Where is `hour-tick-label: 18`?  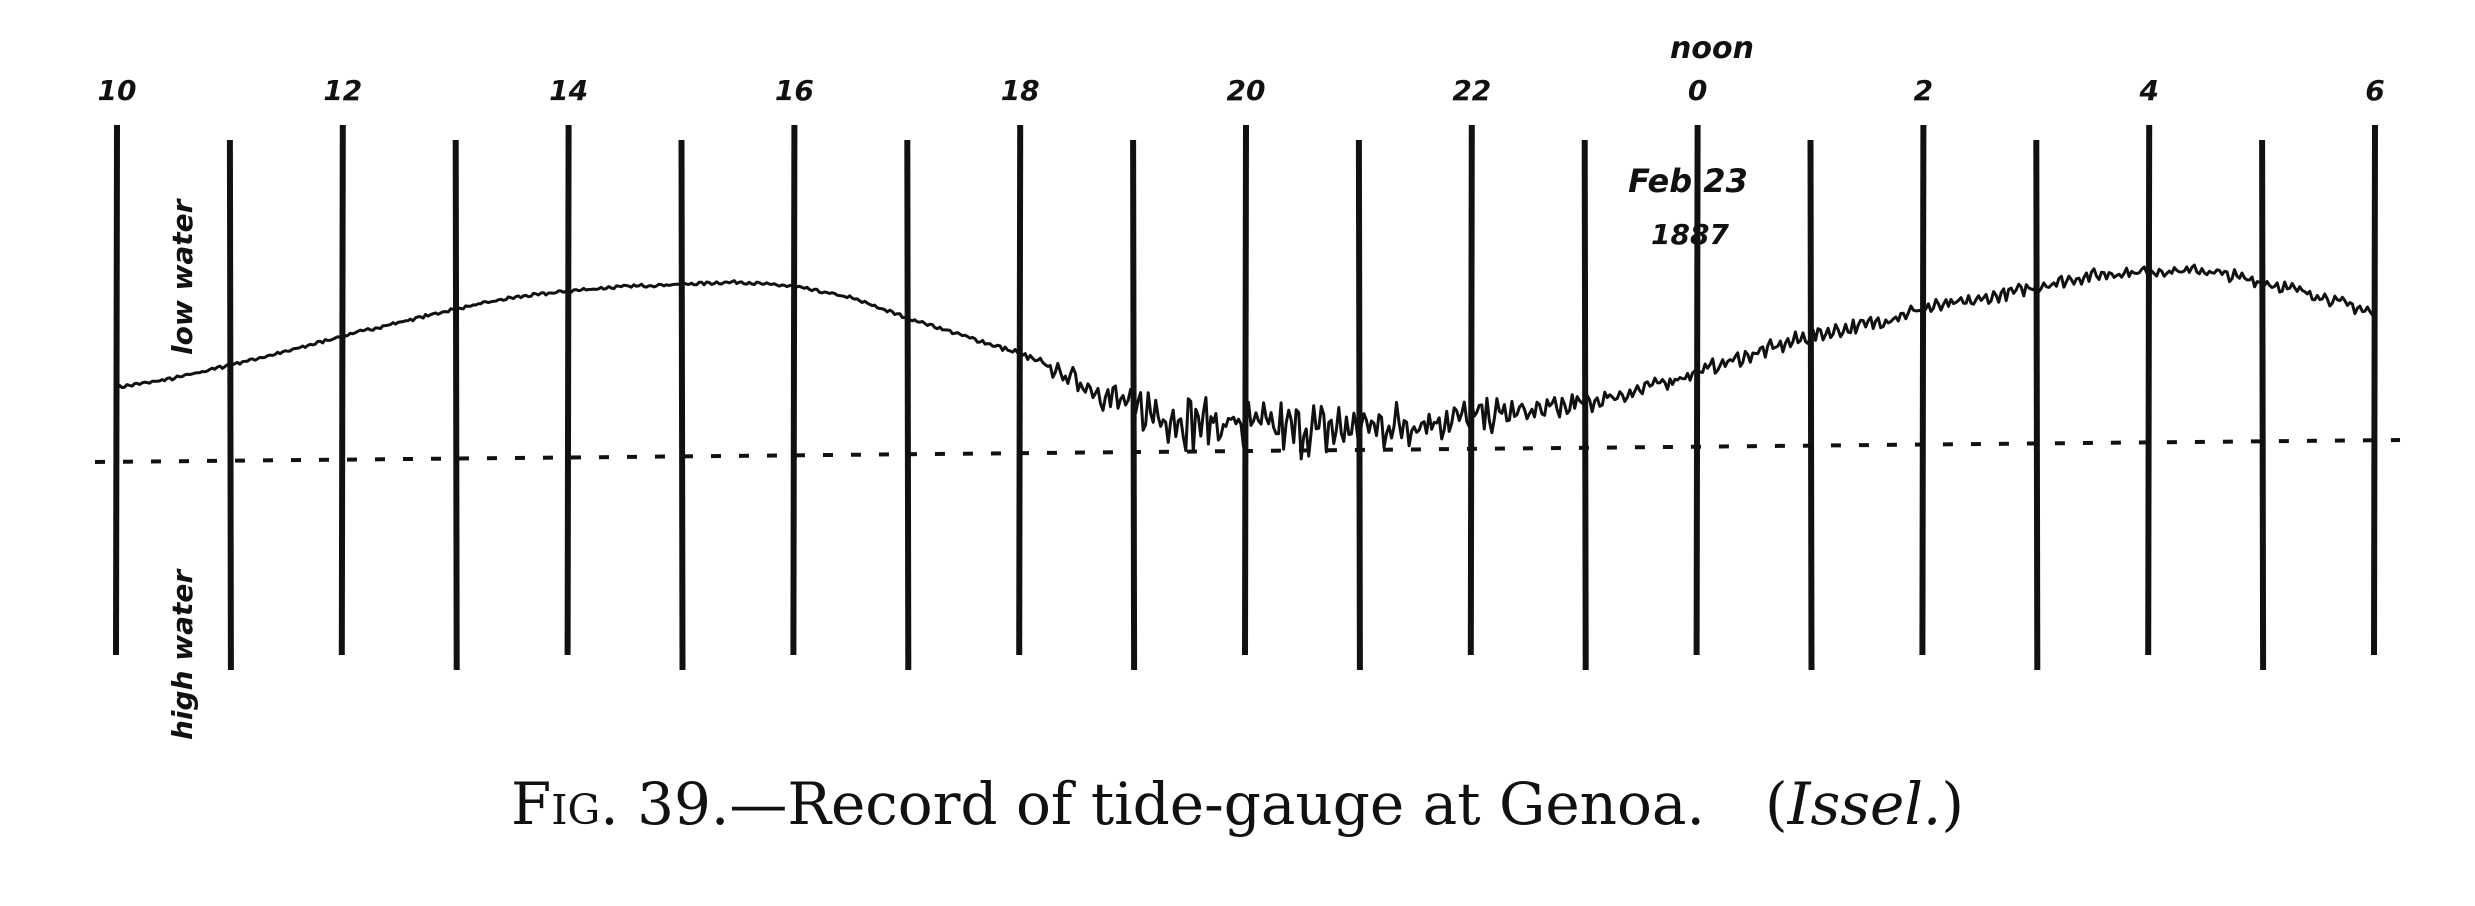 hour-tick-label: 18 is located at coordinates (1020, 90).